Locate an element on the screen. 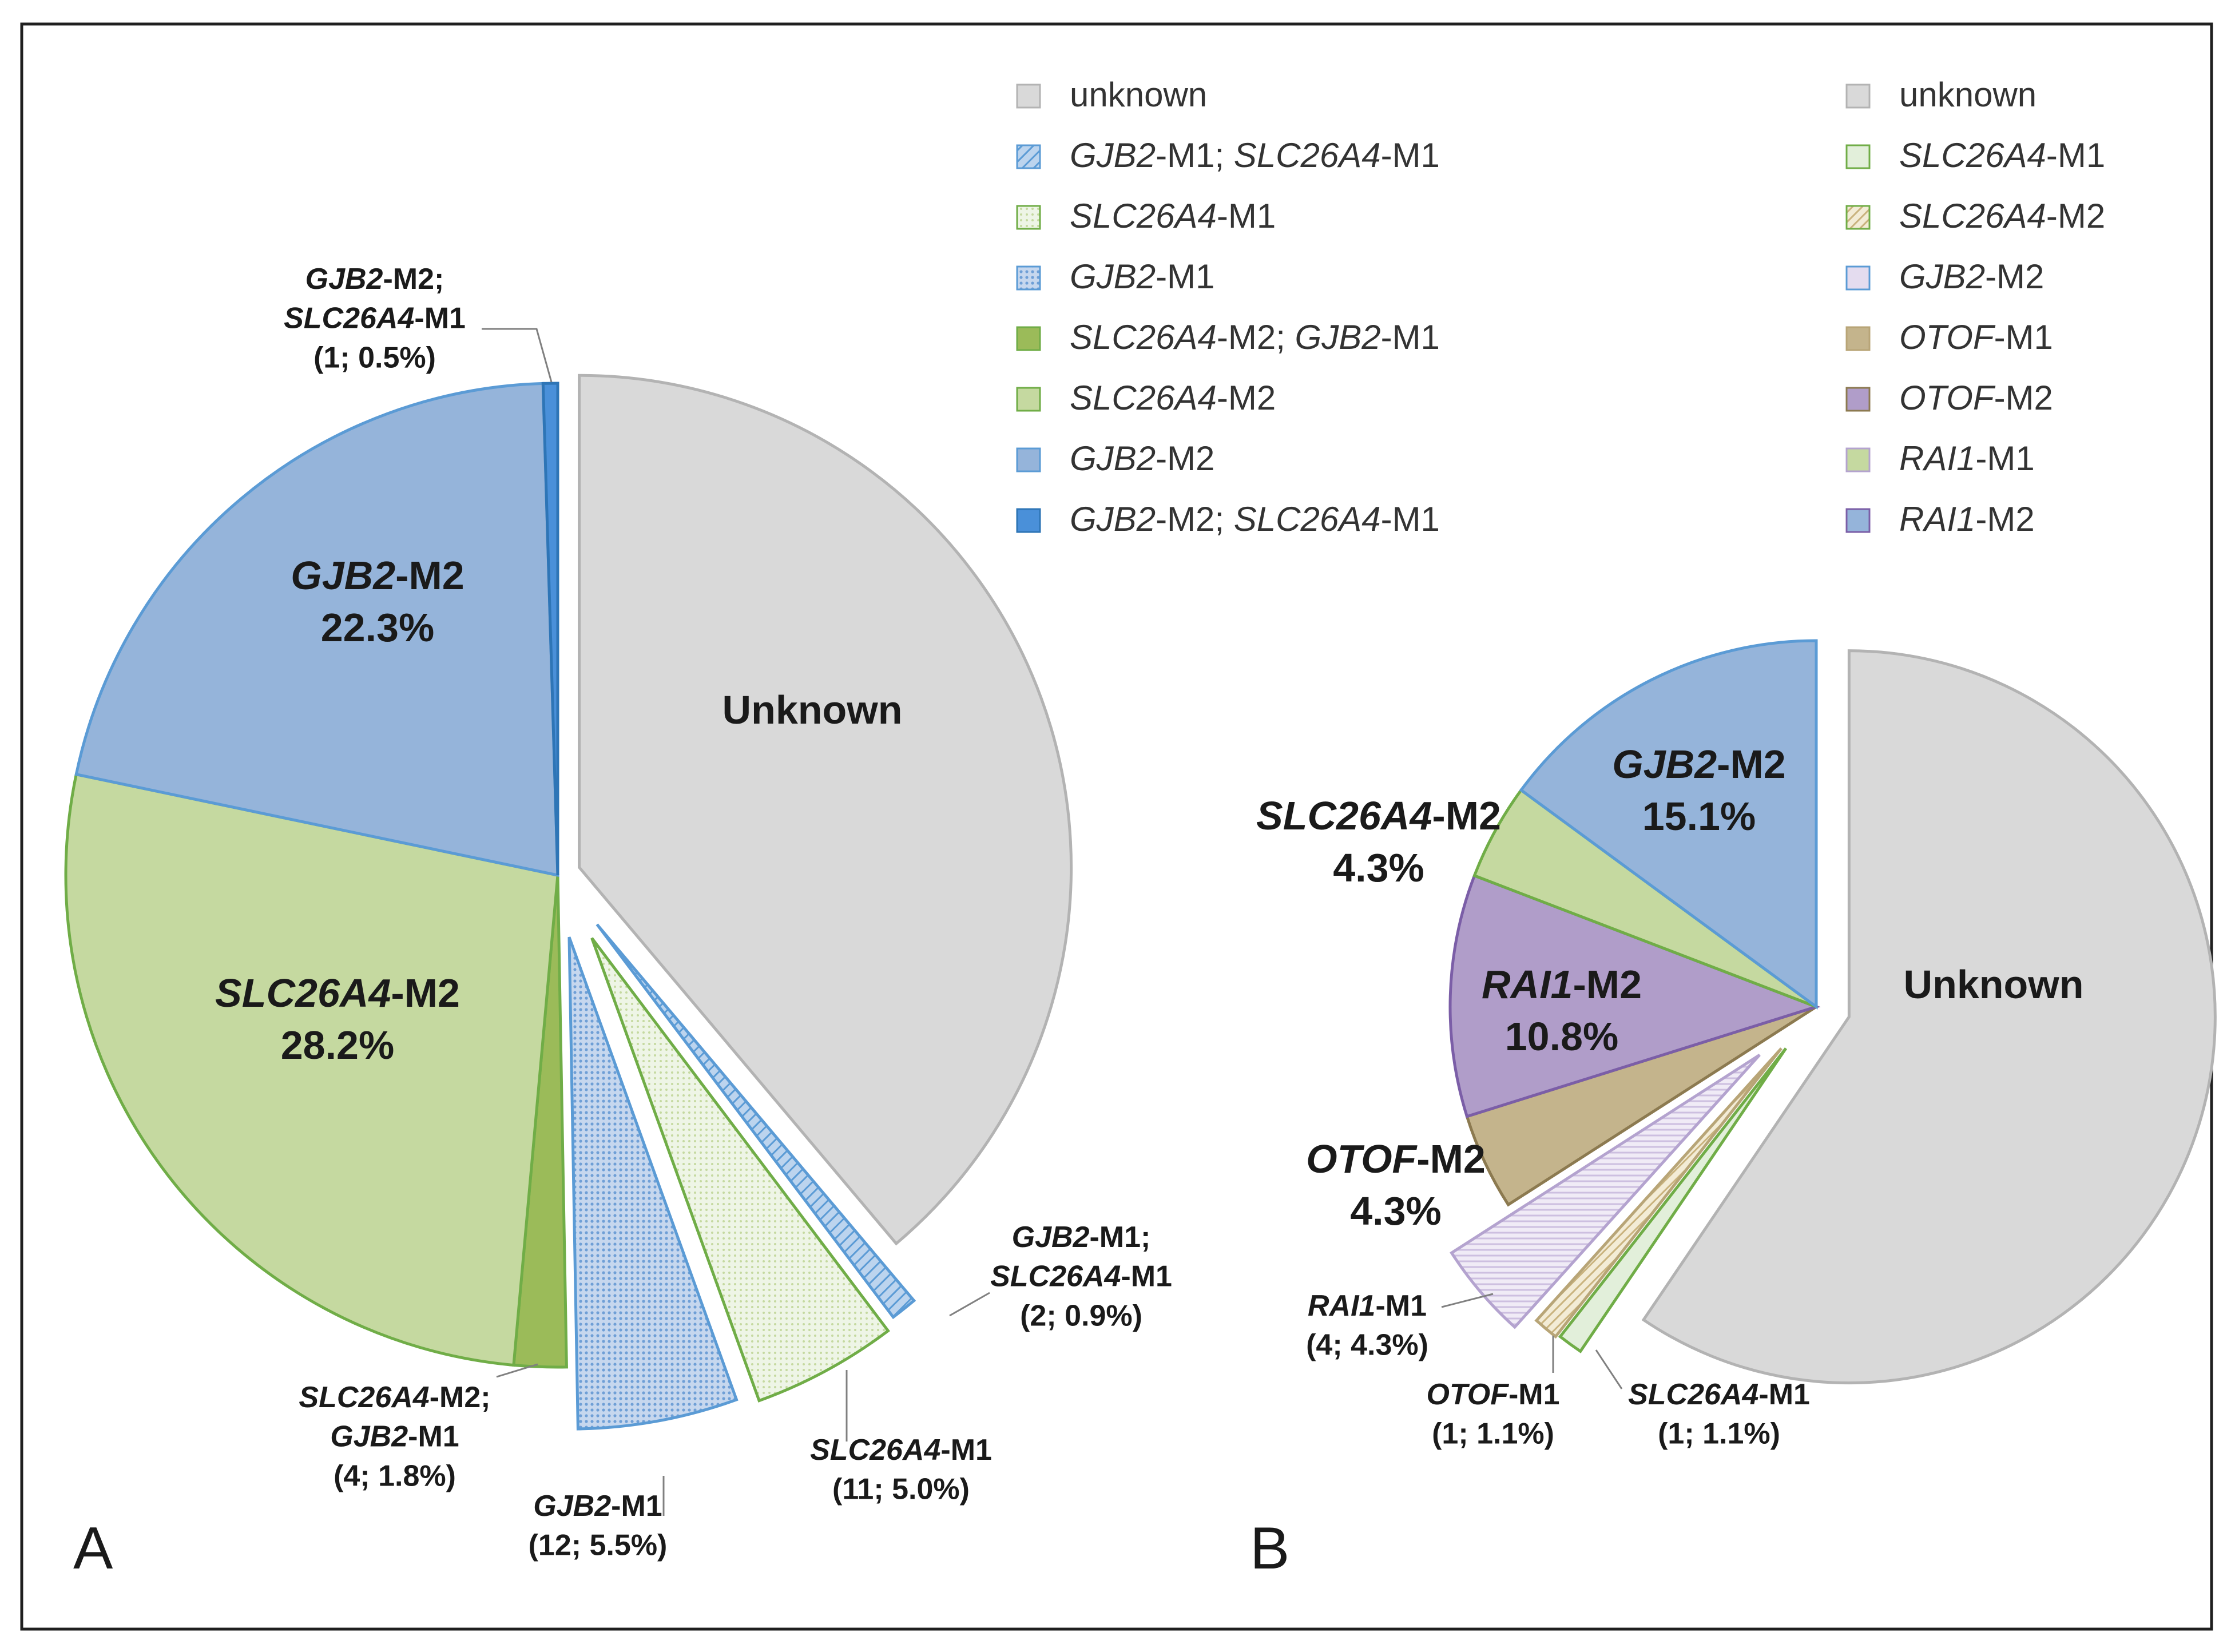 This screenshot has height=1652, width=2231. slice-label-gjb2m1_slcm1: GJB2-M1; SLC26A4-M1 (2; 0.9%) is located at coordinates (1081, 1276).